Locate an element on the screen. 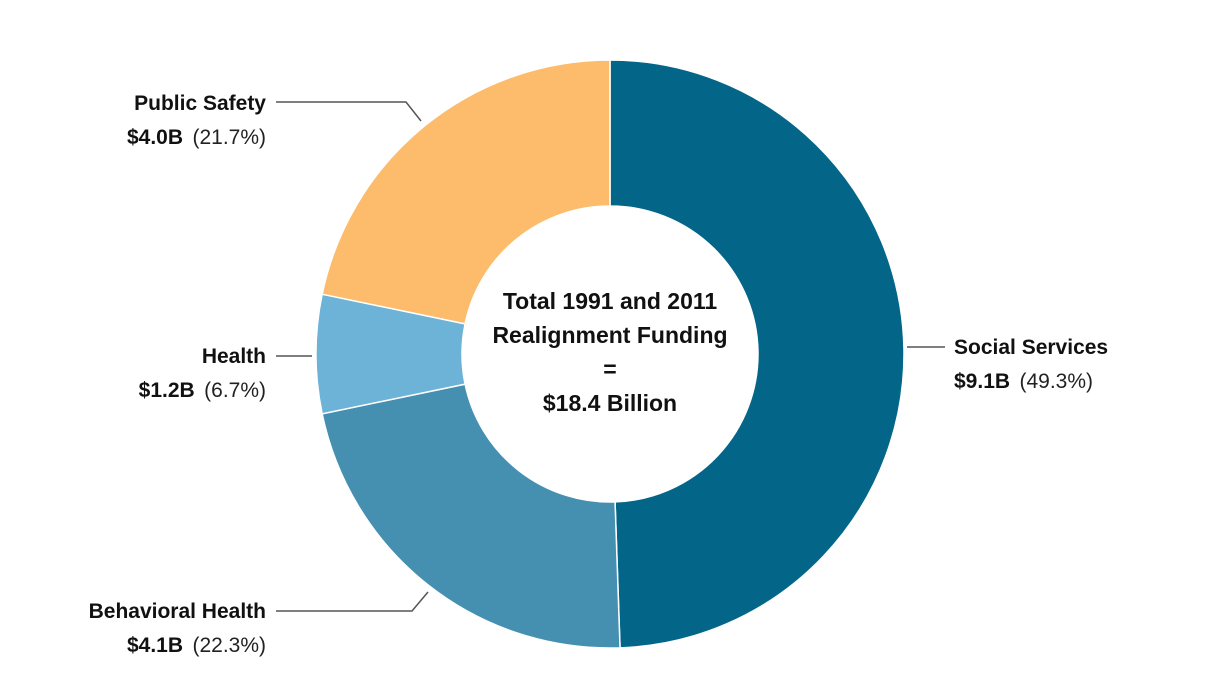  slice-value-line-behavioral-health: $4.1B (22.3%) is located at coordinates (196, 645).